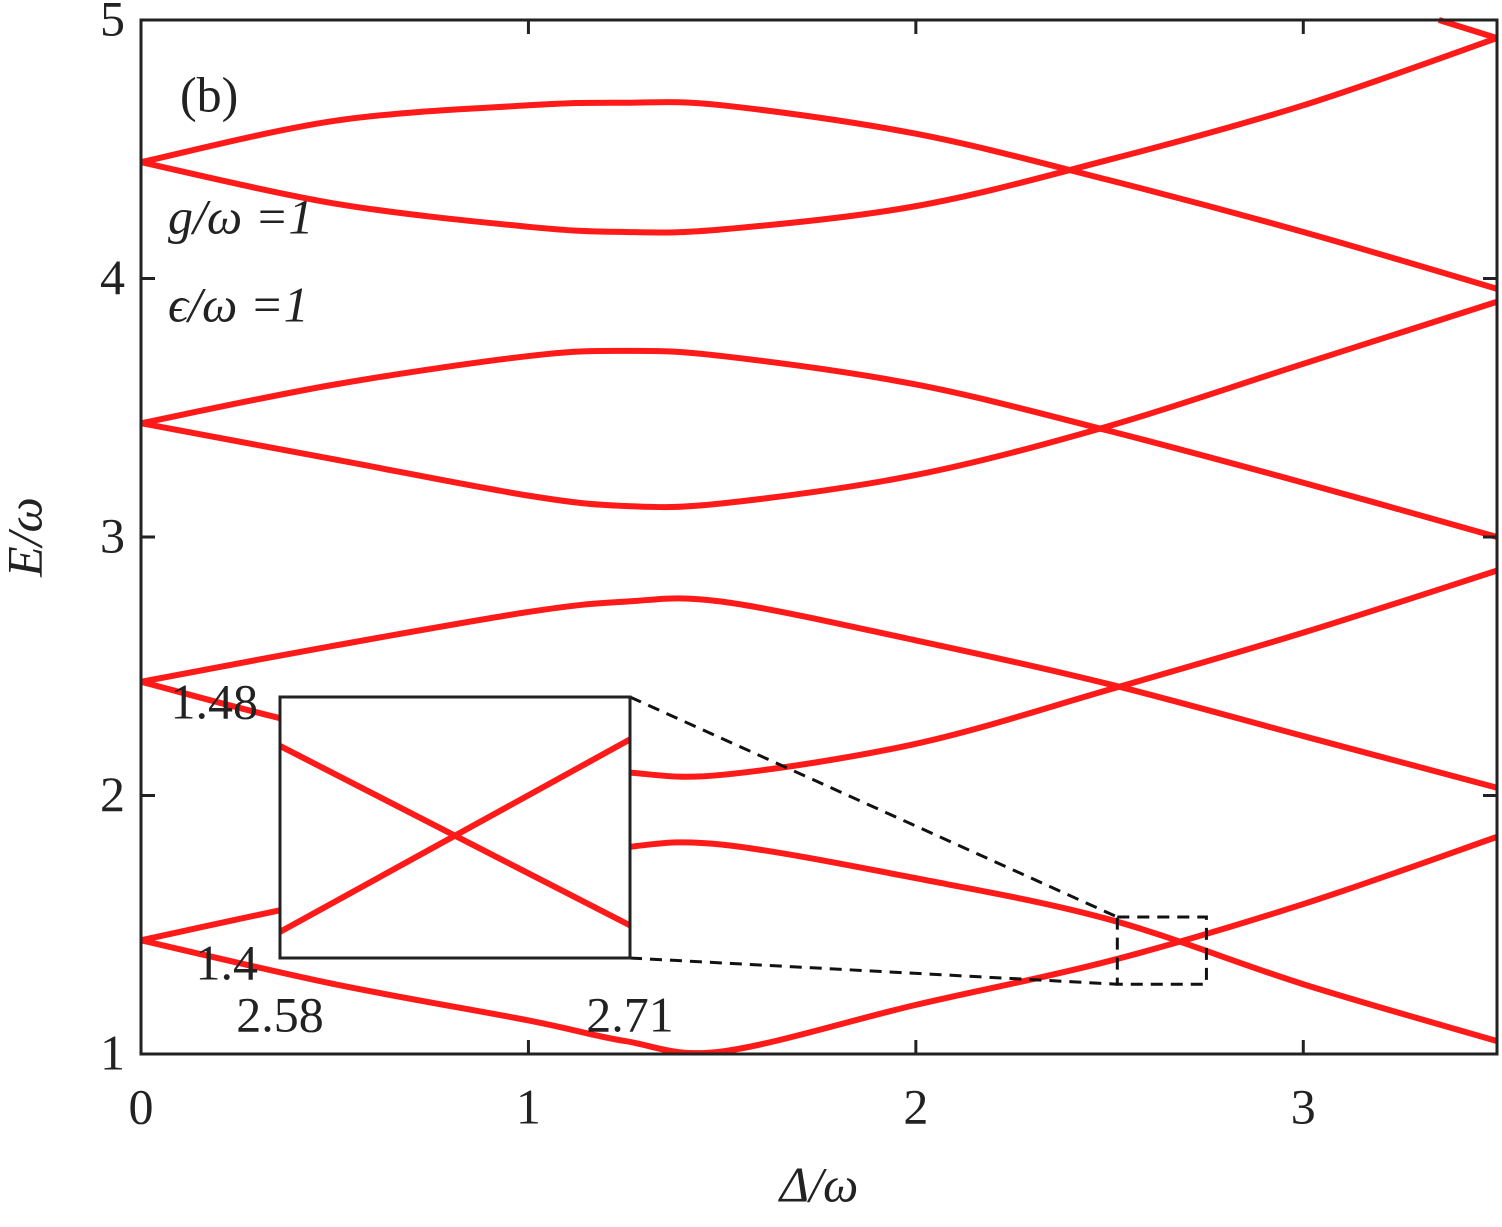 The height and width of the screenshot is (1227, 1502). I want to click on x-tick-label: 2, so click(915, 1106).